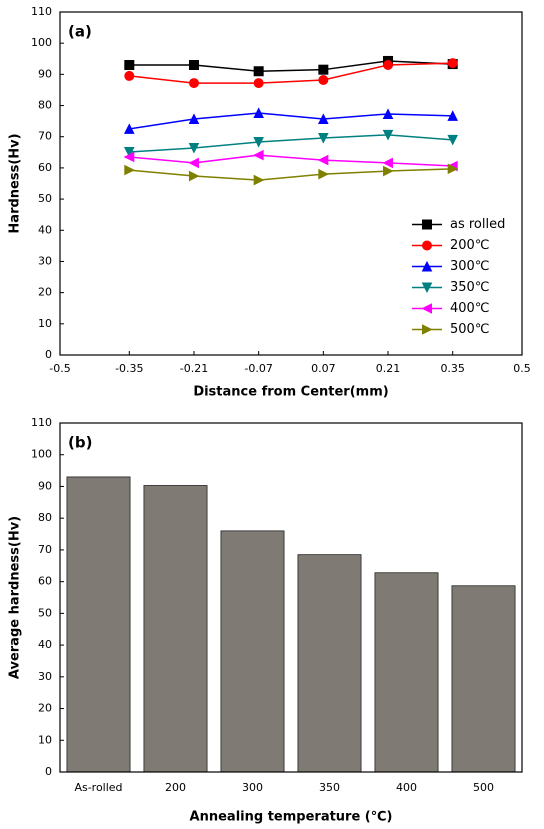 The image size is (544, 829). What do you see at coordinates (15, 183) in the screenshot?
I see `y-axis-label: Hardness(Hv)` at bounding box center [15, 183].